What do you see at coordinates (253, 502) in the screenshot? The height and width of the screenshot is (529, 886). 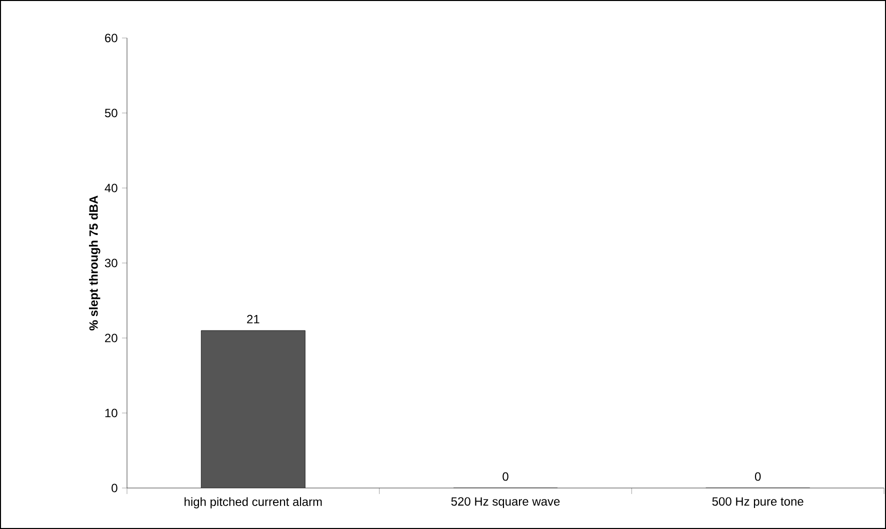 I see `x-tick-label: high pitched current alarm` at bounding box center [253, 502].